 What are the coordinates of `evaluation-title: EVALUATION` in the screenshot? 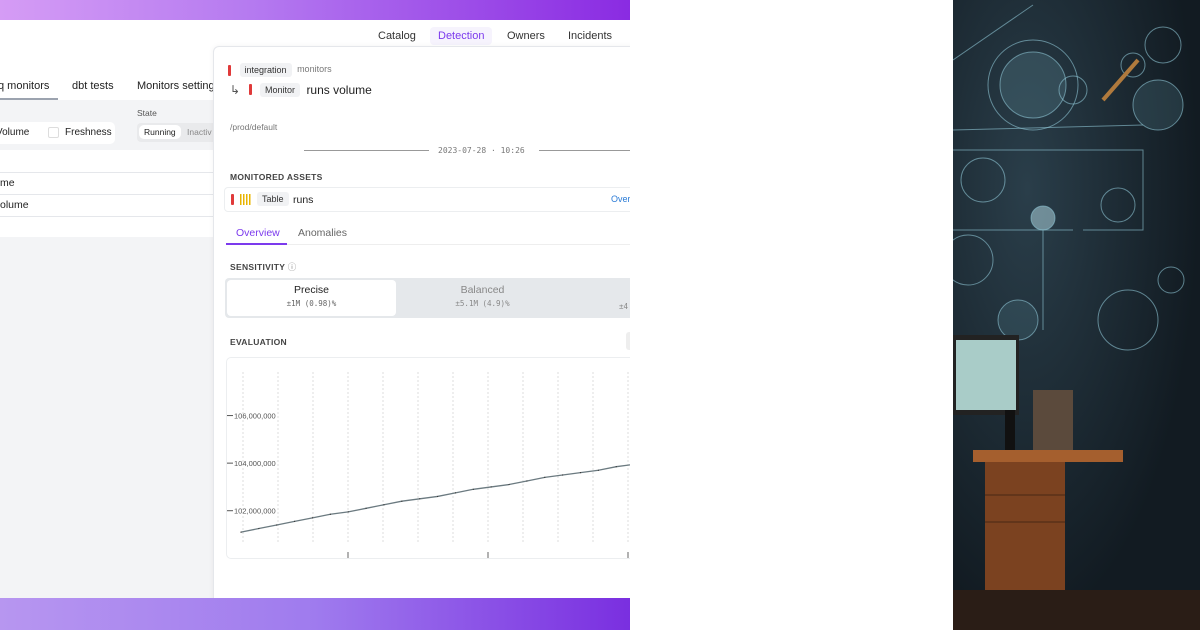 It's located at (258, 342).